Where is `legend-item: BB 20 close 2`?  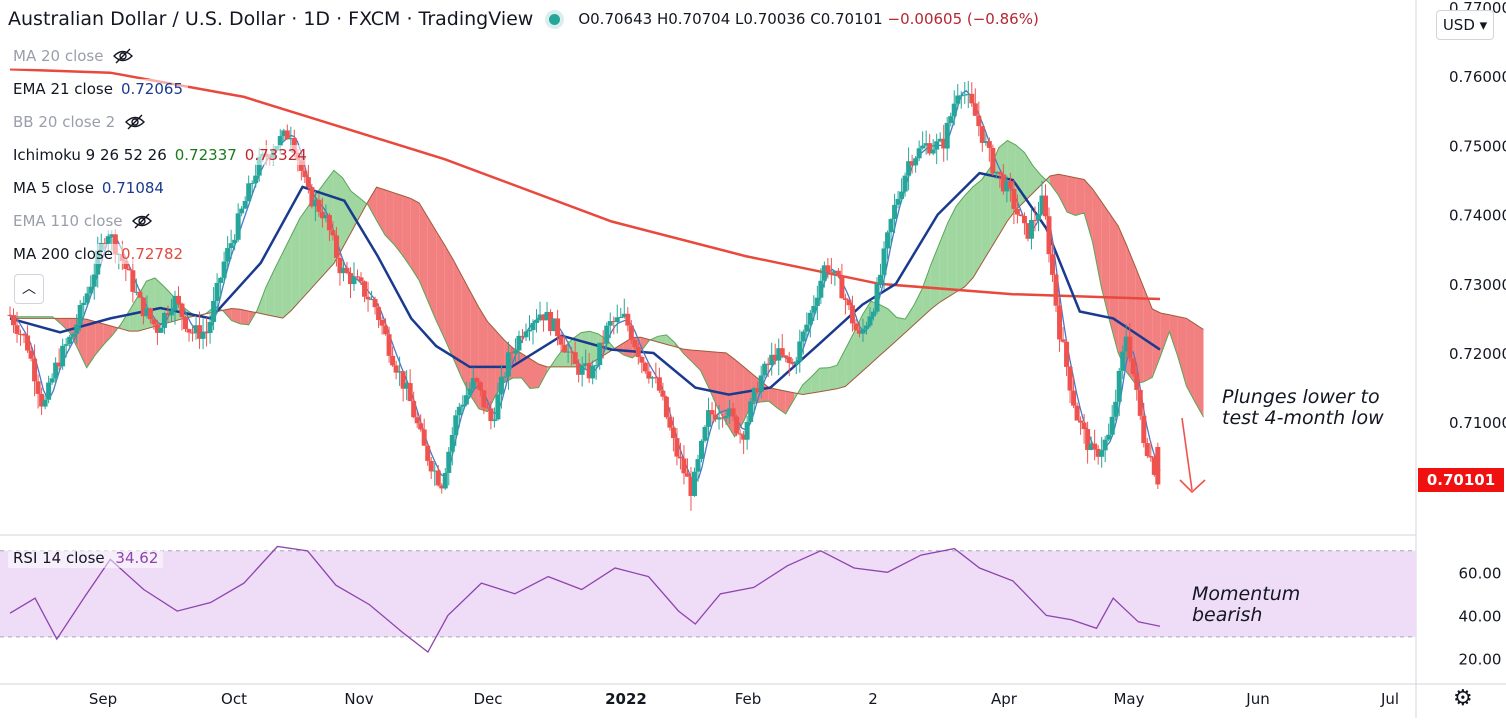 legend-item: BB 20 close 2 is located at coordinates (79, 123).